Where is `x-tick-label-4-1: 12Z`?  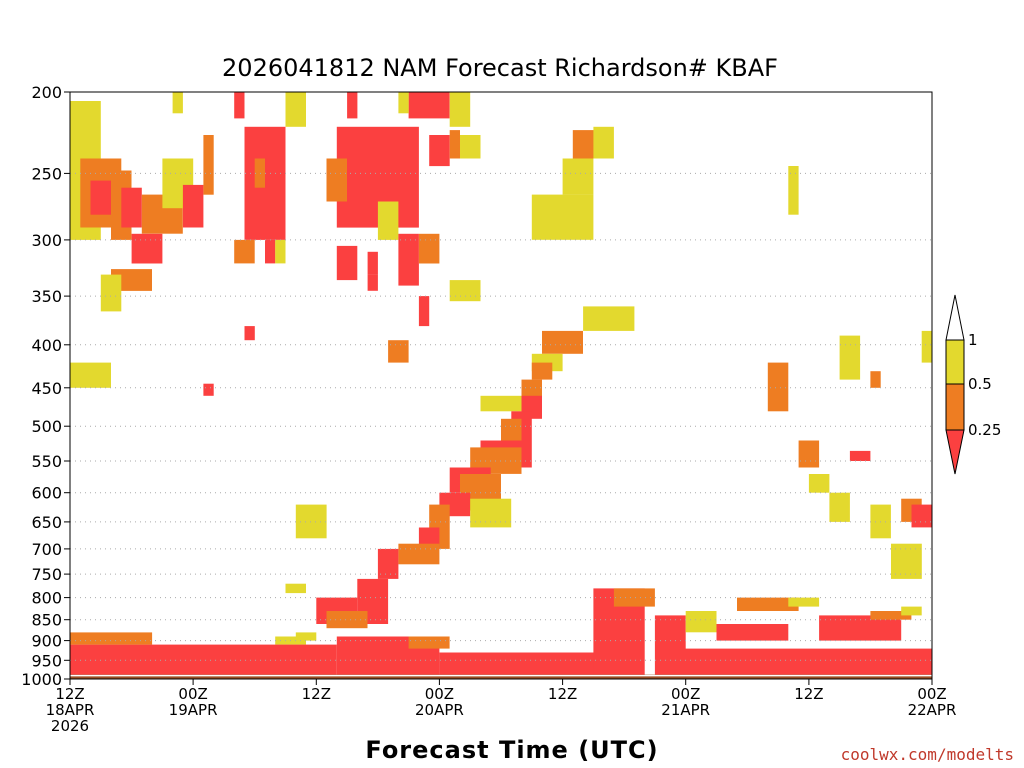
x-tick-label-4-1: 12Z is located at coordinates (562, 694).